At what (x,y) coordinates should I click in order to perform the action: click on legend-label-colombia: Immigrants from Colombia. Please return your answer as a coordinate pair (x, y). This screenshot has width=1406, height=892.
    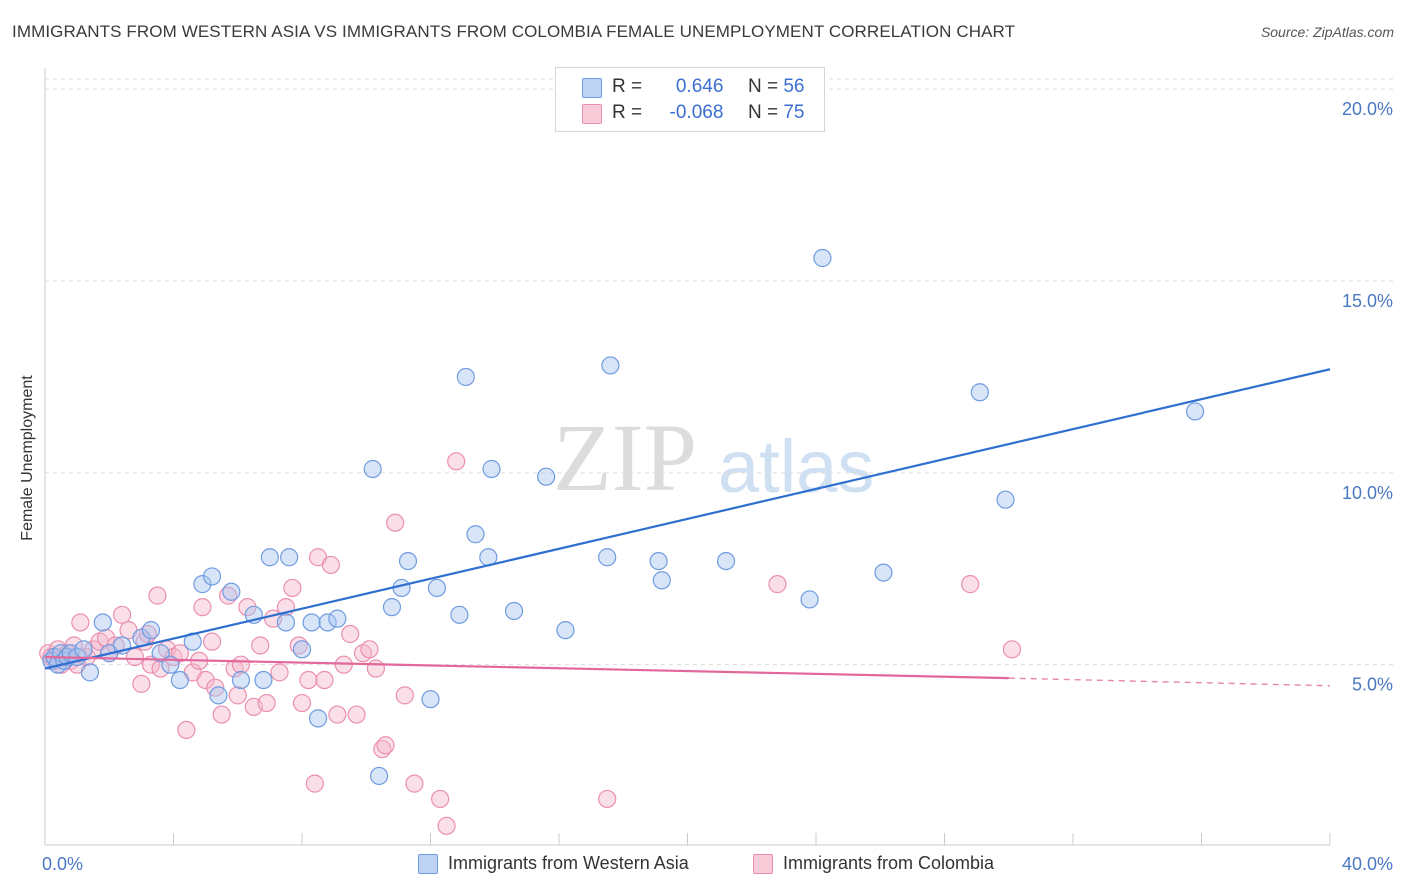
    Looking at the image, I should click on (889, 863).